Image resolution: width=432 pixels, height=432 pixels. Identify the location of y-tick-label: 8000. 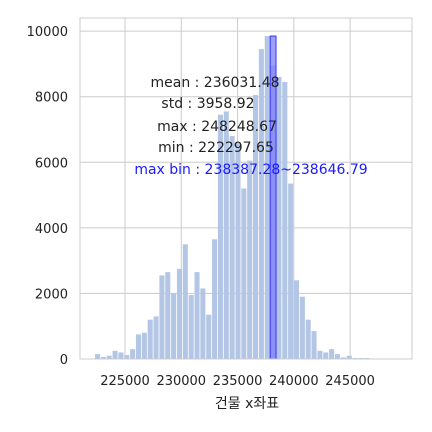
(51, 98).